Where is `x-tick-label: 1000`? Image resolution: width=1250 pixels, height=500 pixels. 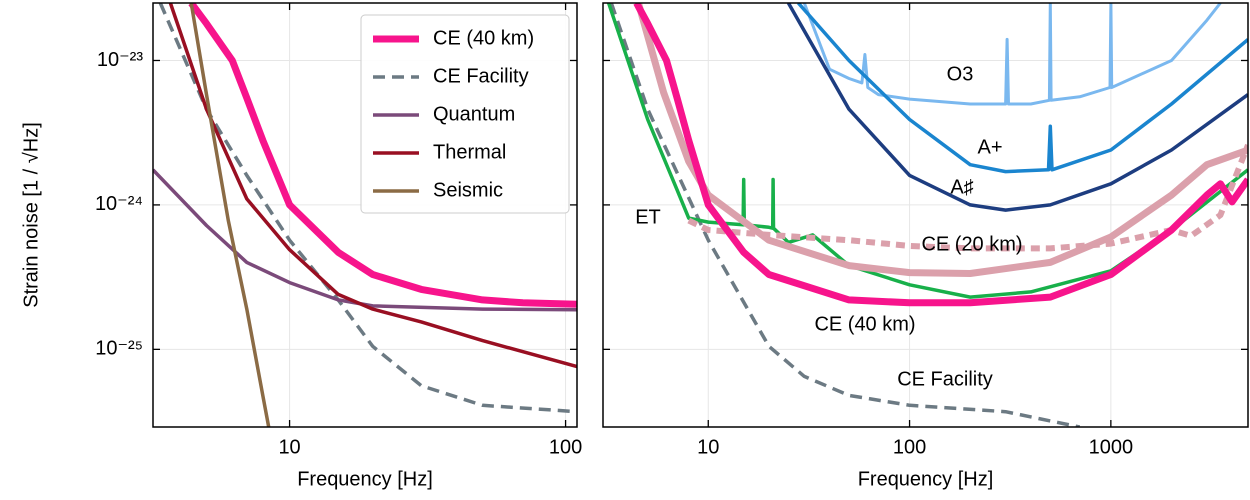 x-tick-label: 1000 is located at coordinates (1111, 447).